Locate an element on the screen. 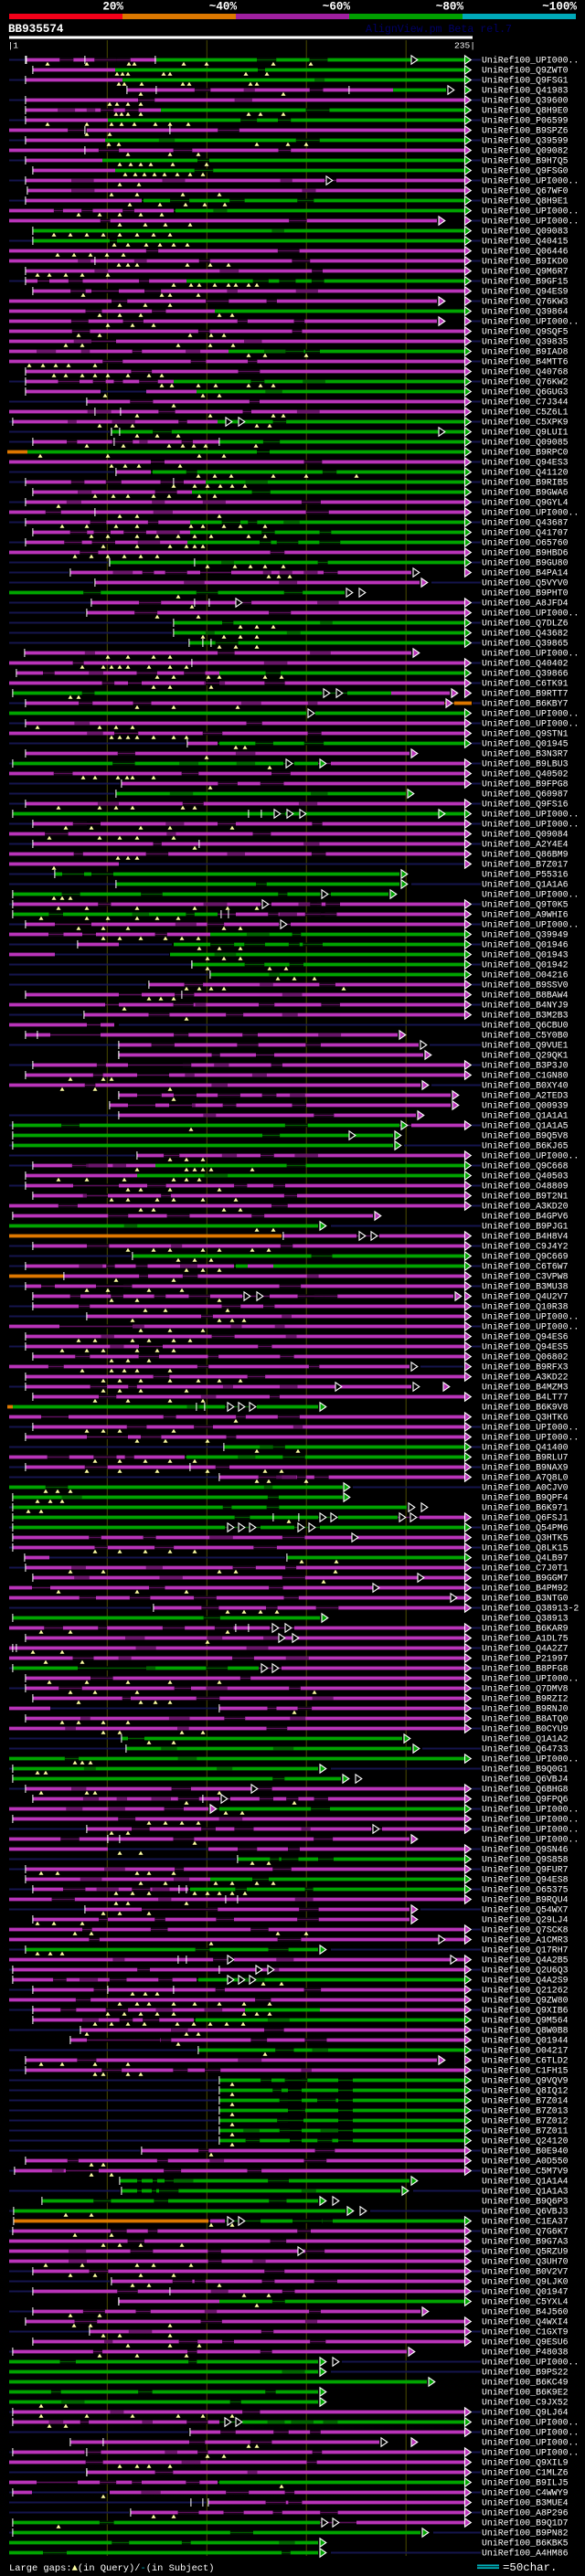 This screenshot has width=585, height=2576. svg-text: UniRef100_A8JFD4 is located at coordinates (525, 603).